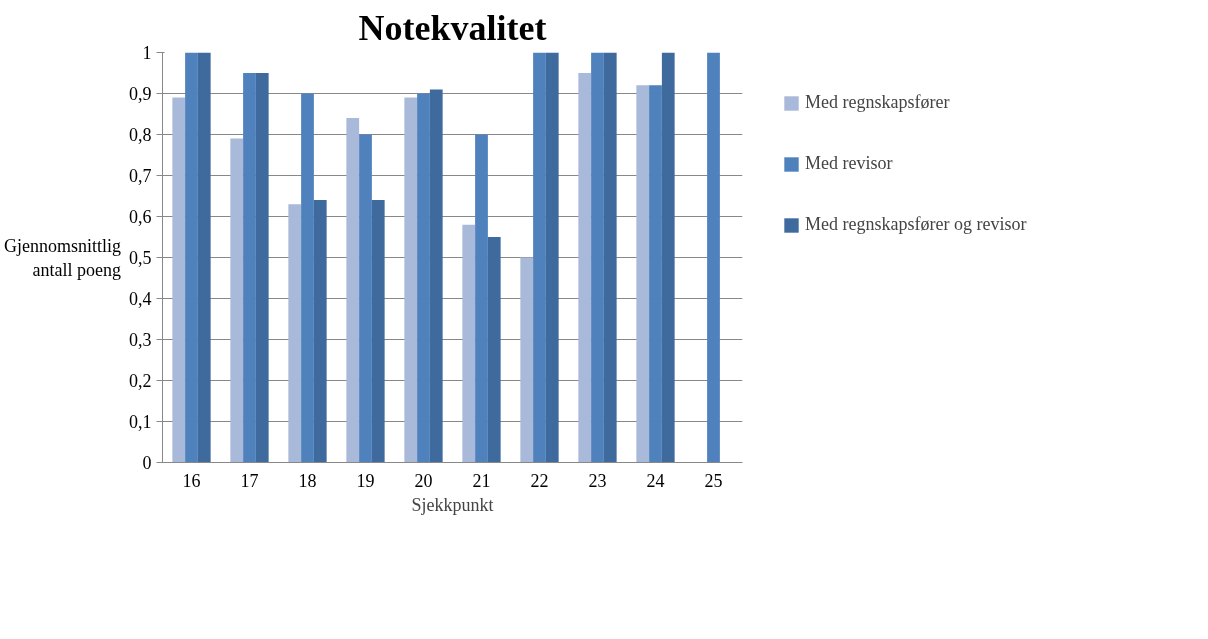  What do you see at coordinates (140, 340) in the screenshot?
I see `y-tick-label: 0,3` at bounding box center [140, 340].